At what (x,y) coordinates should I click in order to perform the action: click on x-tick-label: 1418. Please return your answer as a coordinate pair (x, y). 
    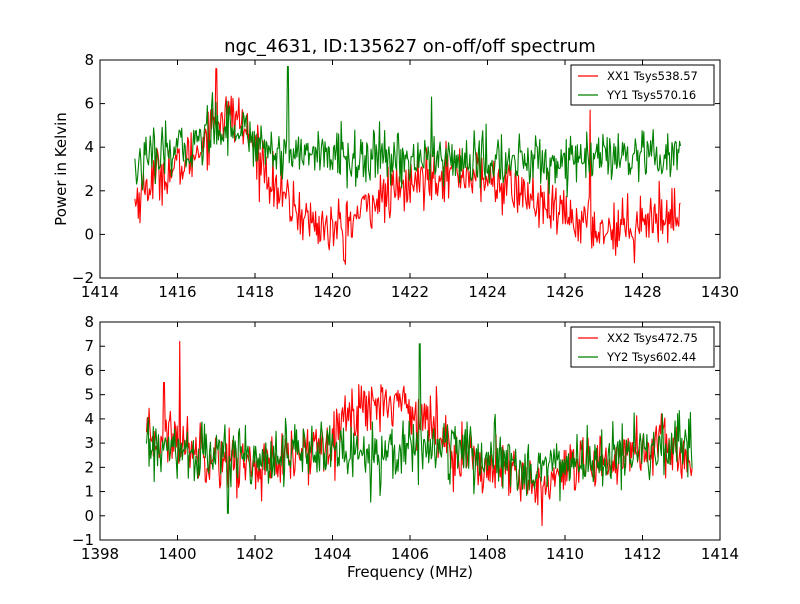
    Looking at the image, I should click on (255, 292).